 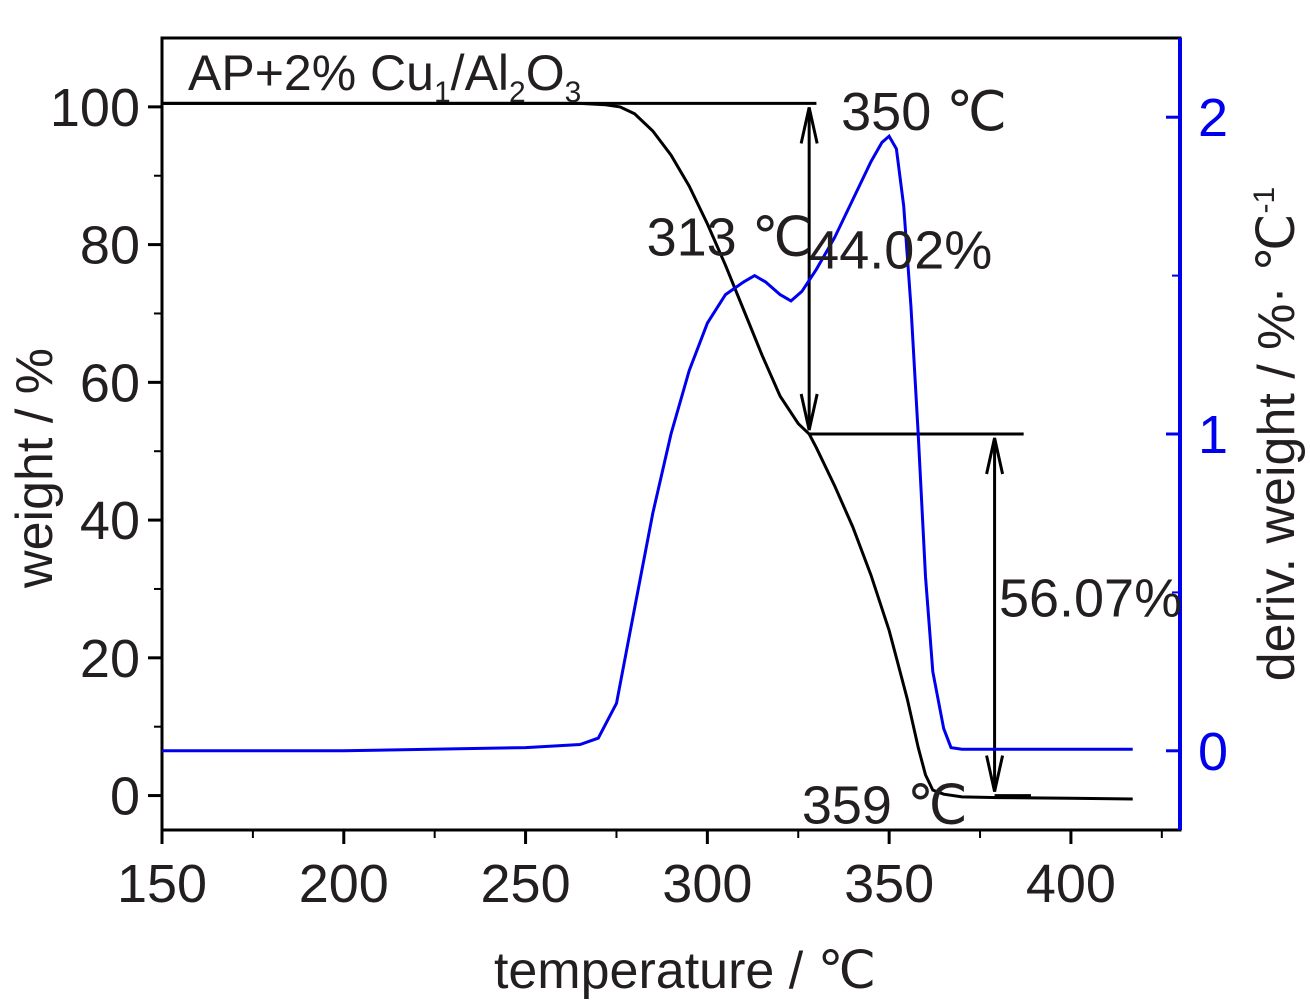 I want to click on annotation-label: 350 ℃, so click(x=924, y=112).